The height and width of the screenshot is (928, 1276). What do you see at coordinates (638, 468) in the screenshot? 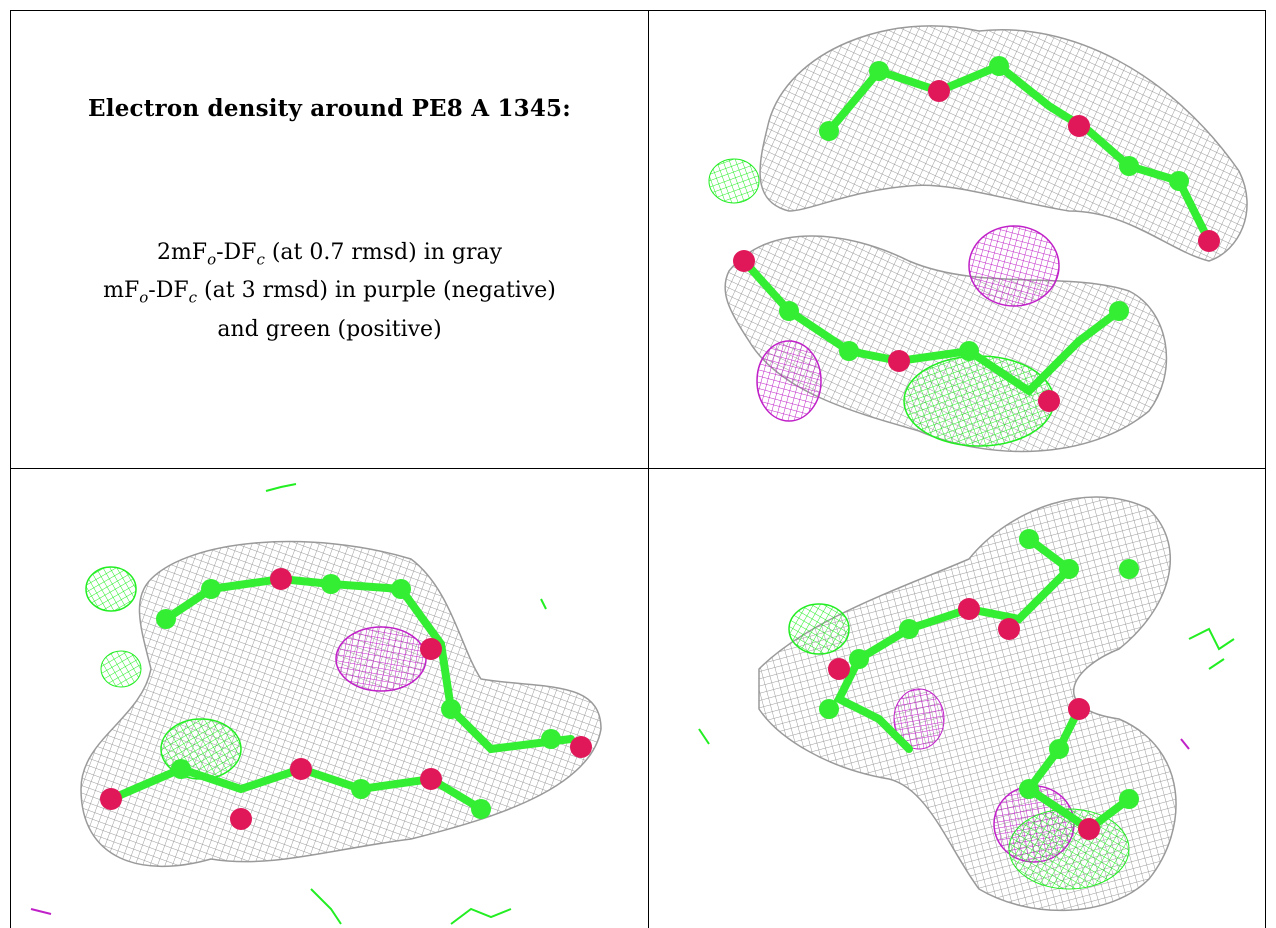
I see `table-border-mid` at bounding box center [638, 468].